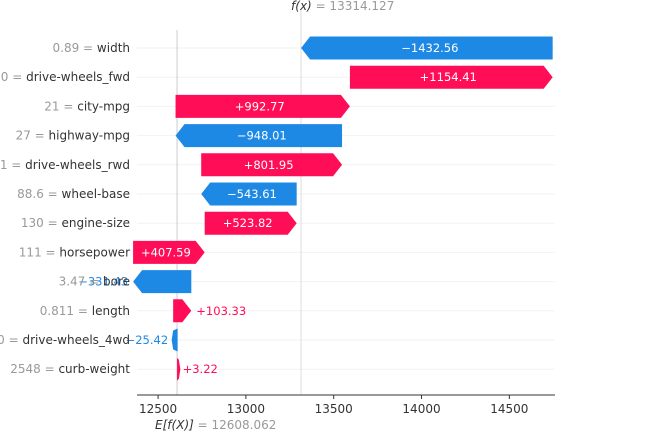 Image resolution: width=650 pixels, height=443 pixels. Describe the element at coordinates (421, 409) in the screenshot. I see `x-tick-label: 14000` at that location.